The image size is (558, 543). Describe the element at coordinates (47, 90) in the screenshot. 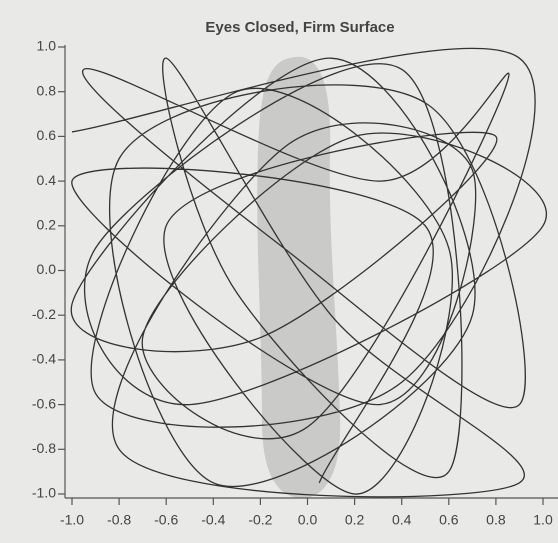

I see `y-tick-label: 0.8` at that location.